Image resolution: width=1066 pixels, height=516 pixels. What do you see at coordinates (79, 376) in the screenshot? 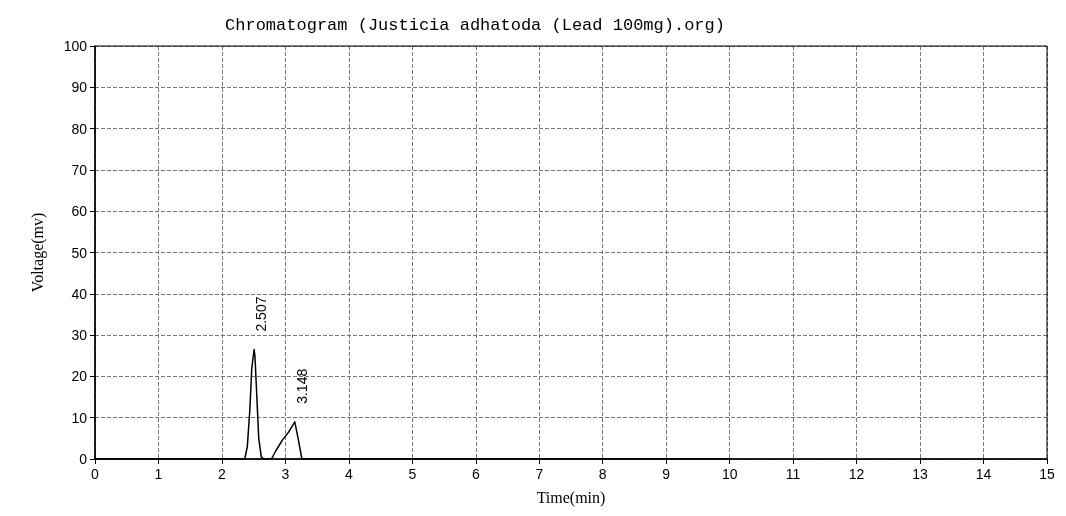
I see `y-tick-label: 20` at bounding box center [79, 376].